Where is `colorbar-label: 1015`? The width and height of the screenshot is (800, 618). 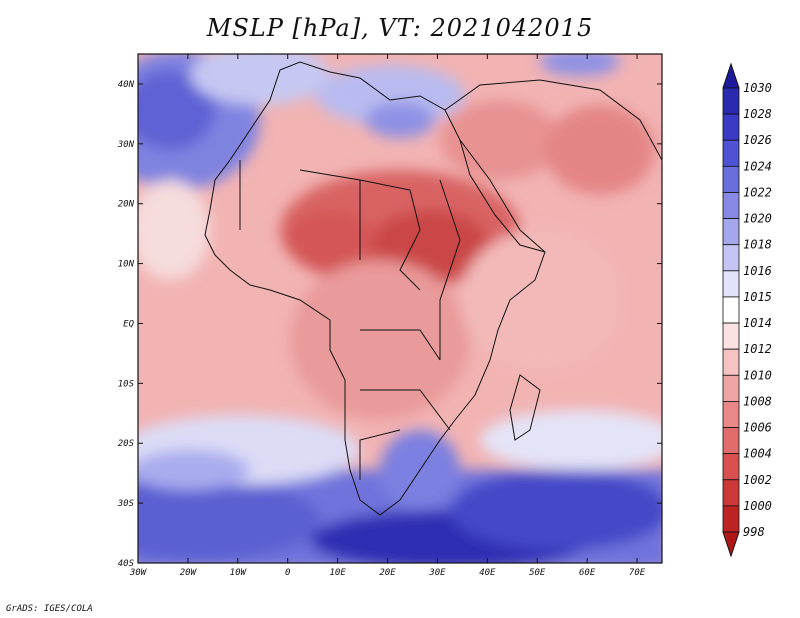
colorbar-label: 1015 is located at coordinates (757, 297).